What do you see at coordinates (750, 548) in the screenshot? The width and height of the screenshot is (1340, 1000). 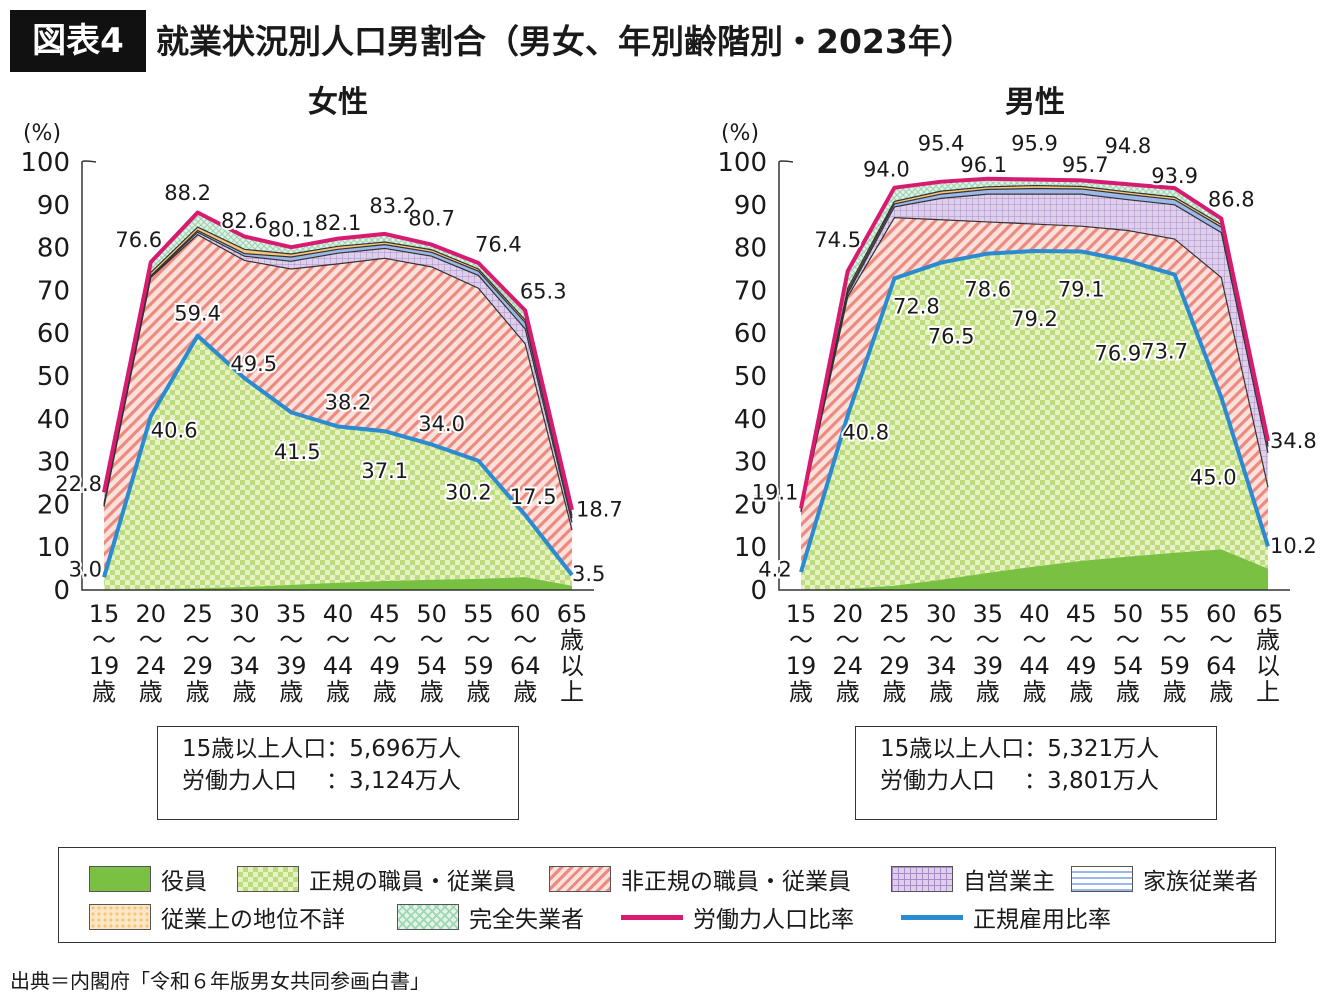 I see `y-tick-label: 10` at bounding box center [750, 548].